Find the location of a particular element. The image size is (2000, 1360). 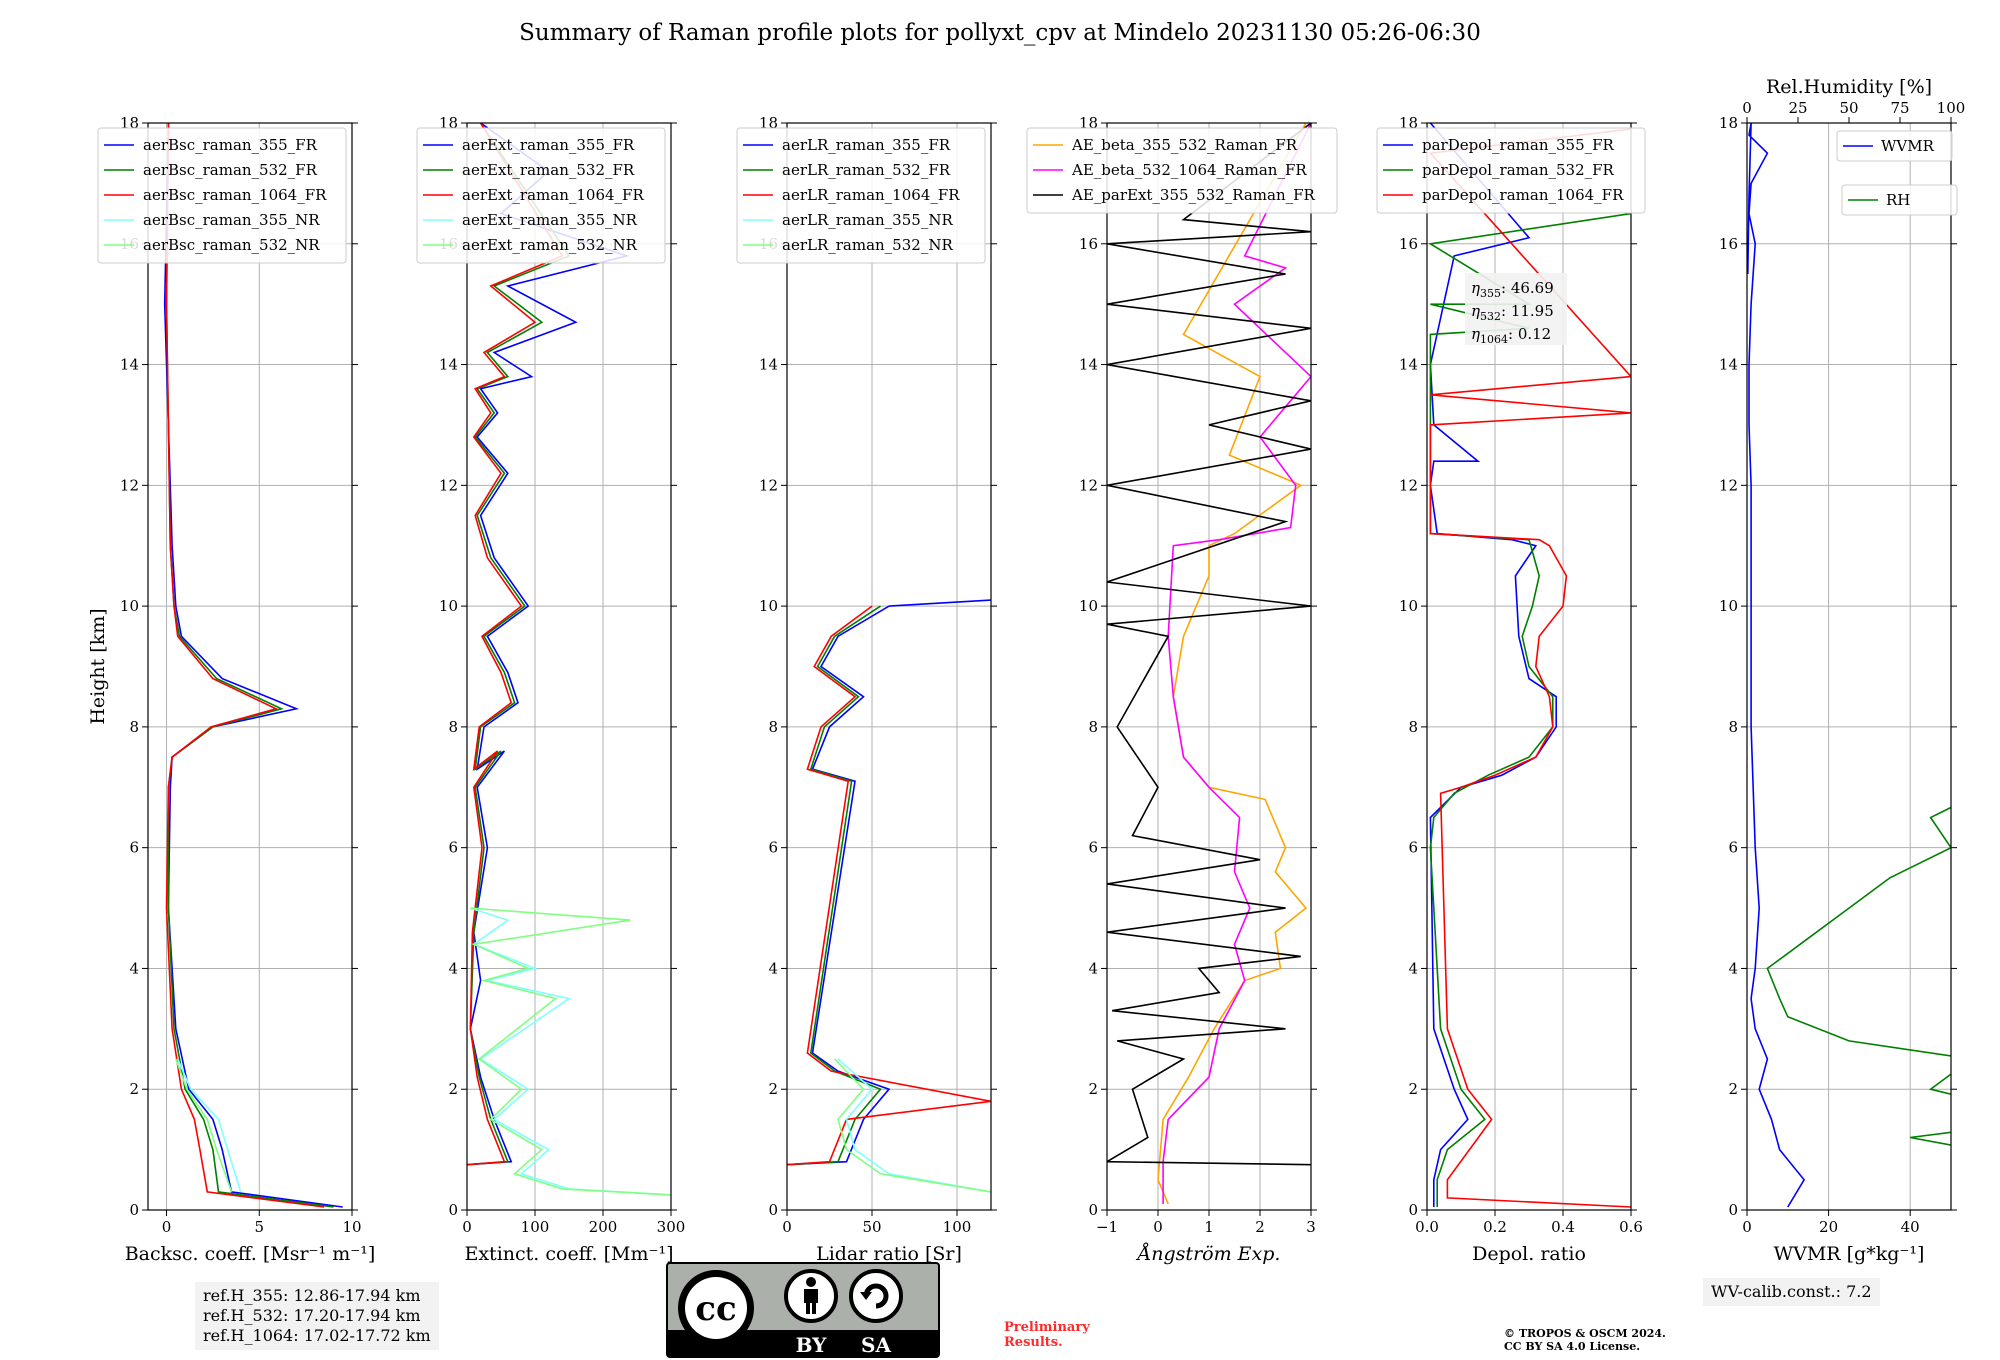

ref-height-355: ref.H_355: 12.86-17.94 km is located at coordinates (312, 1295).